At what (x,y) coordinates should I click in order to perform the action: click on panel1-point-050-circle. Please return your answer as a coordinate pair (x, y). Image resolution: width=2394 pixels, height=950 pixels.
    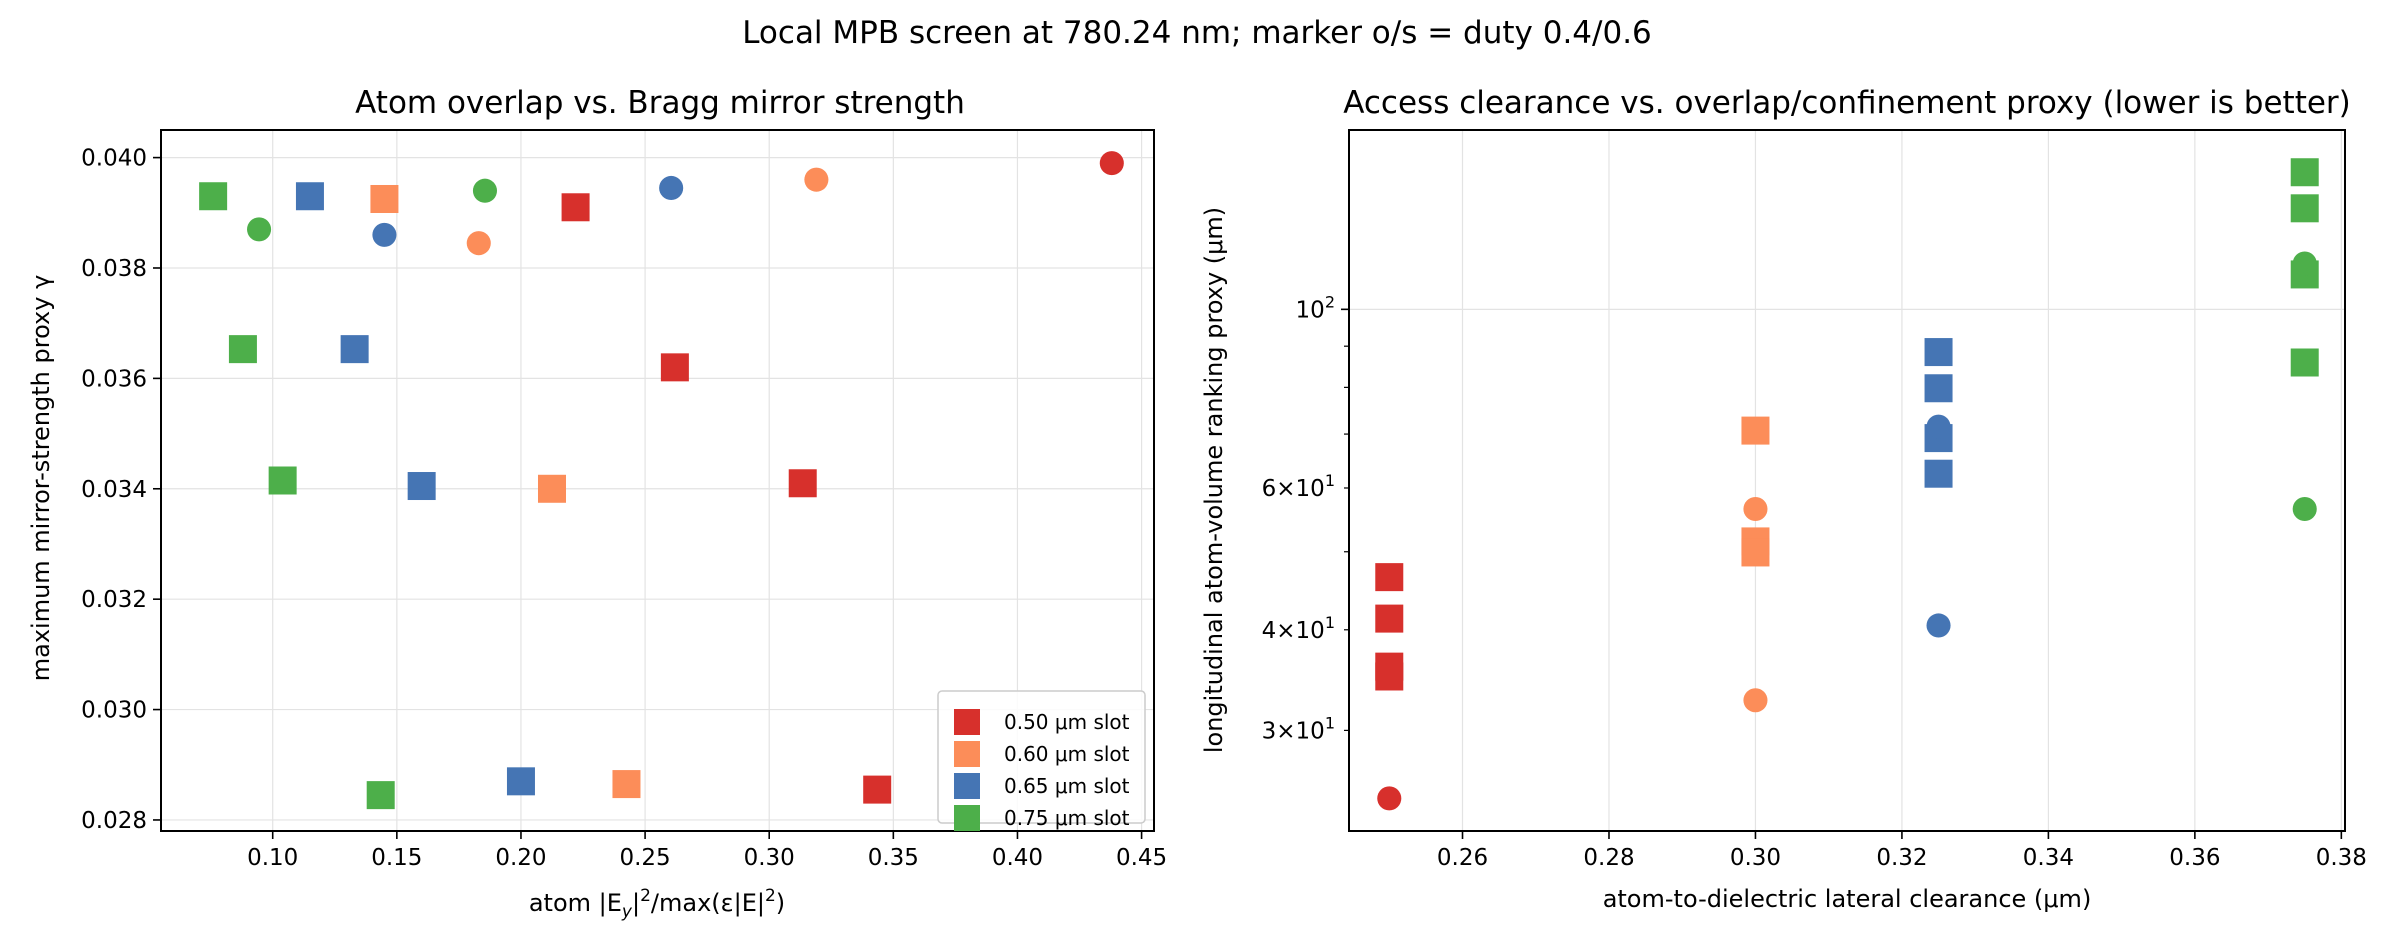
    Looking at the image, I should click on (1111, 163).